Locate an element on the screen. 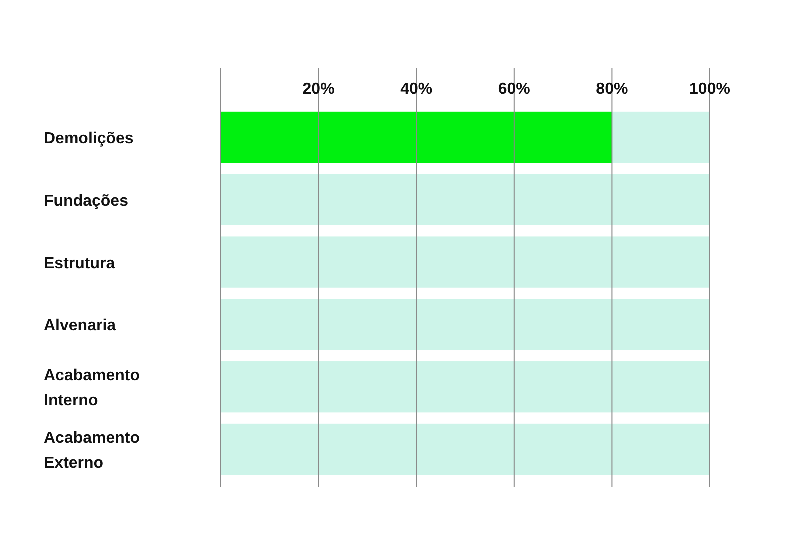 The width and height of the screenshot is (812, 542). y-tick-label: Acabamento Interno is located at coordinates (92, 389).